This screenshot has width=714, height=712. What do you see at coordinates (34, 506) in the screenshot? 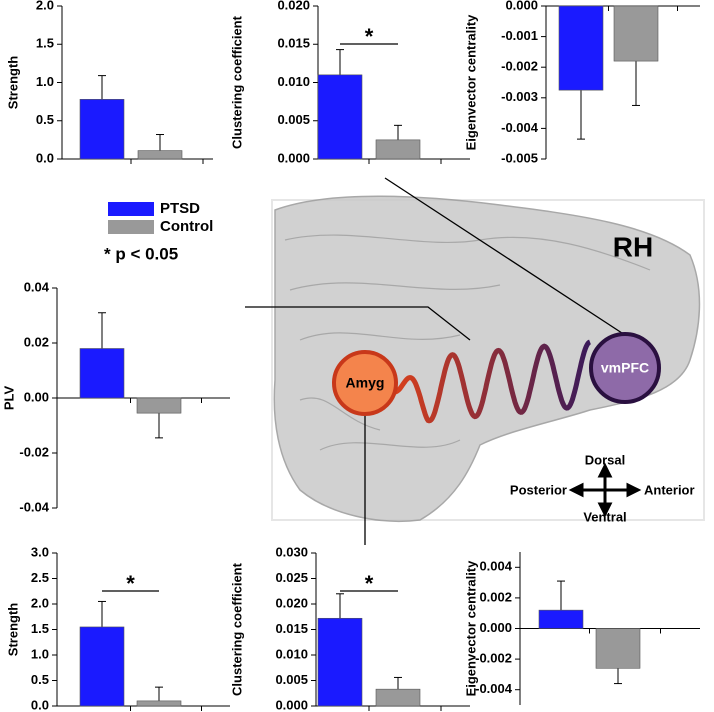
I see `y-tick-label: -0.04` at bounding box center [34, 506].